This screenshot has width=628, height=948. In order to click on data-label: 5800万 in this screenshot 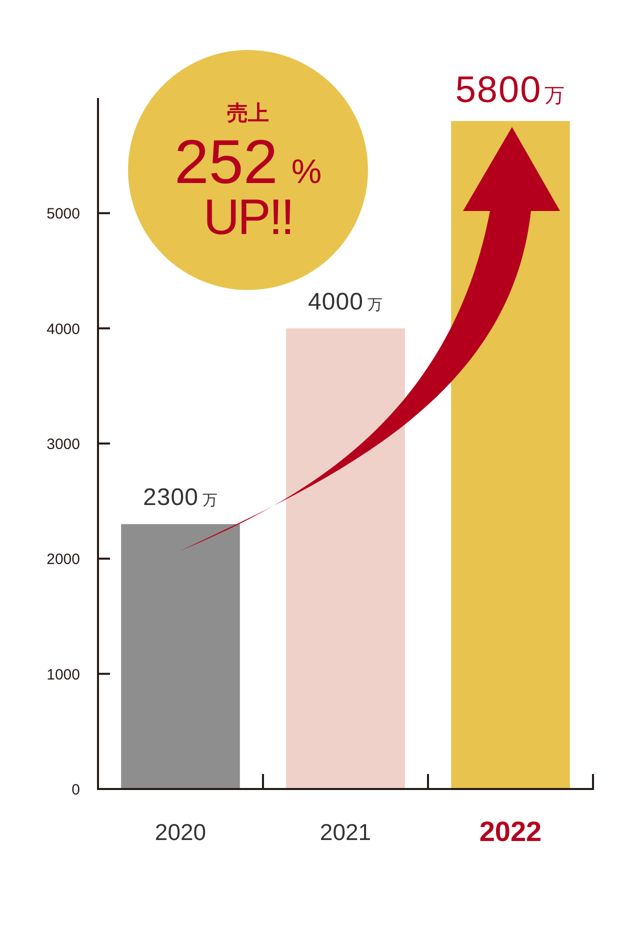, I will do `click(510, 89)`.